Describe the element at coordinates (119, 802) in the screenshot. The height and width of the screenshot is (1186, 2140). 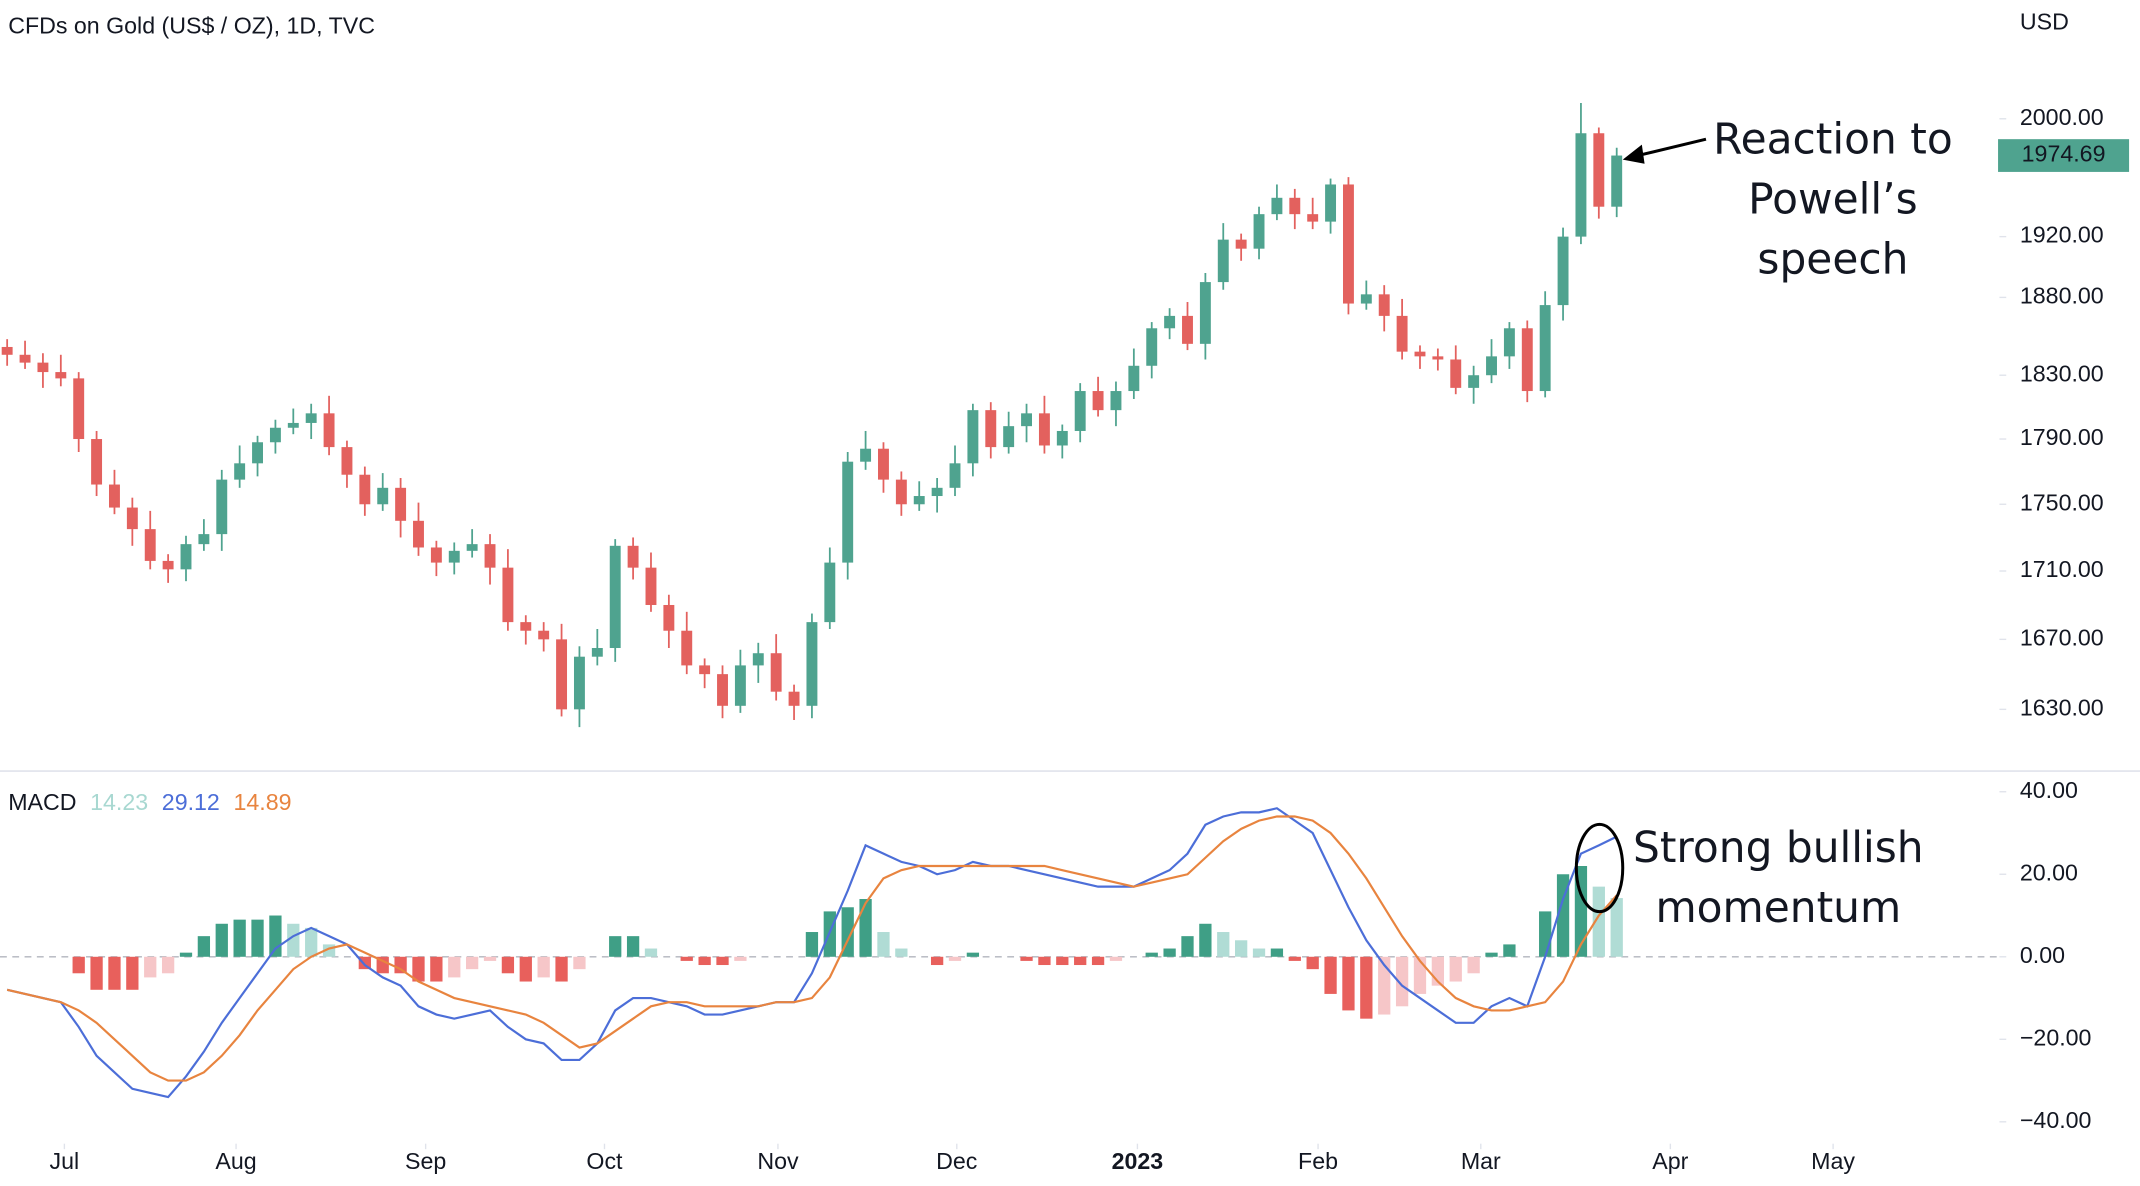
I see `legend-value: 14.23` at that location.